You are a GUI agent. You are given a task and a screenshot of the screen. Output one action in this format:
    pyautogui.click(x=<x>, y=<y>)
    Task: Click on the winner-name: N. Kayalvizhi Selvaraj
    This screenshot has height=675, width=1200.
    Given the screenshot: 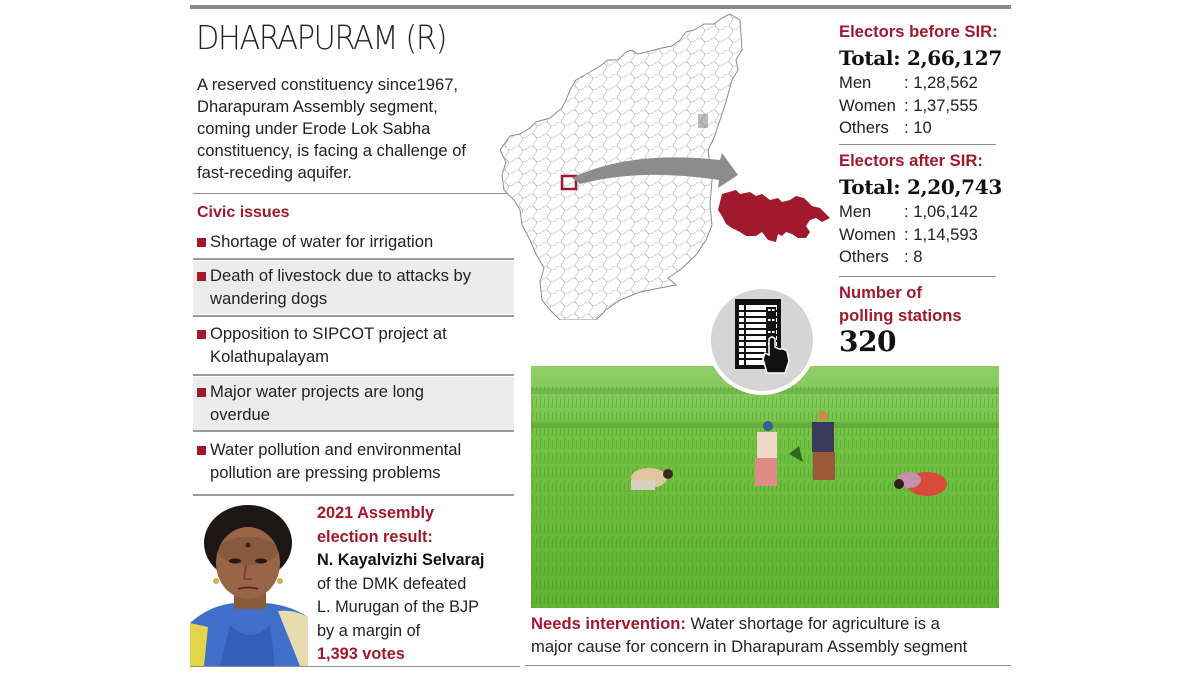 What is the action you would take?
    pyautogui.click(x=401, y=560)
    